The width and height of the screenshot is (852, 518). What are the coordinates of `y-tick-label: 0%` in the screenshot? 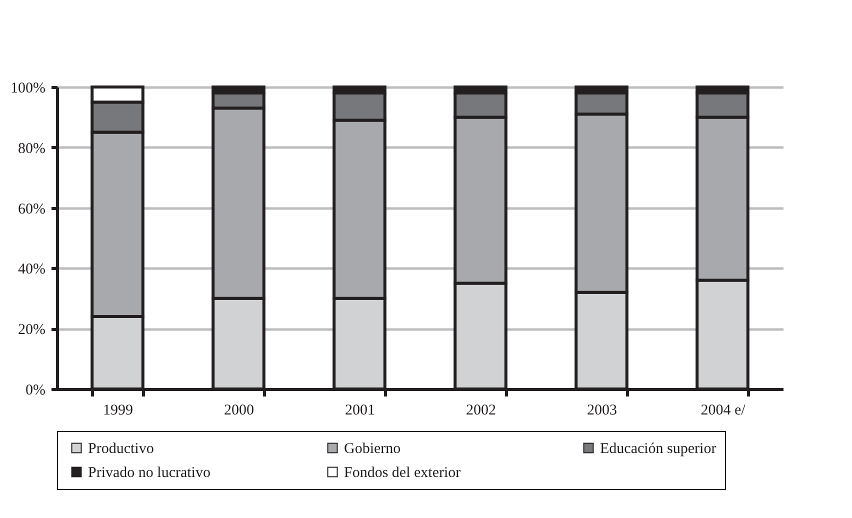 It's located at (36, 390).